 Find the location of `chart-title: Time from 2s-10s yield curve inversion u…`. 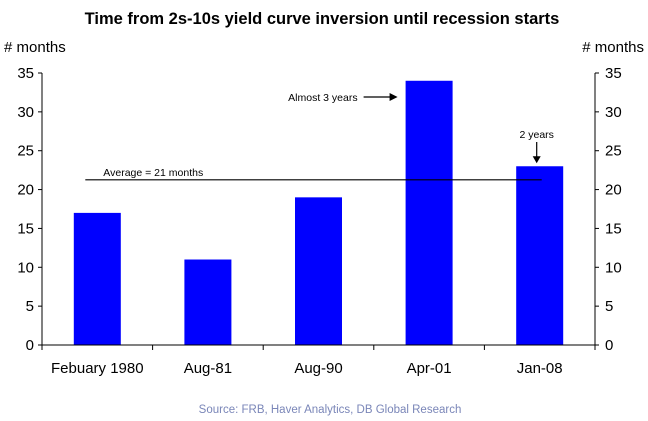

chart-title: Time from 2s-10s yield curve inversion u… is located at coordinates (322, 19).